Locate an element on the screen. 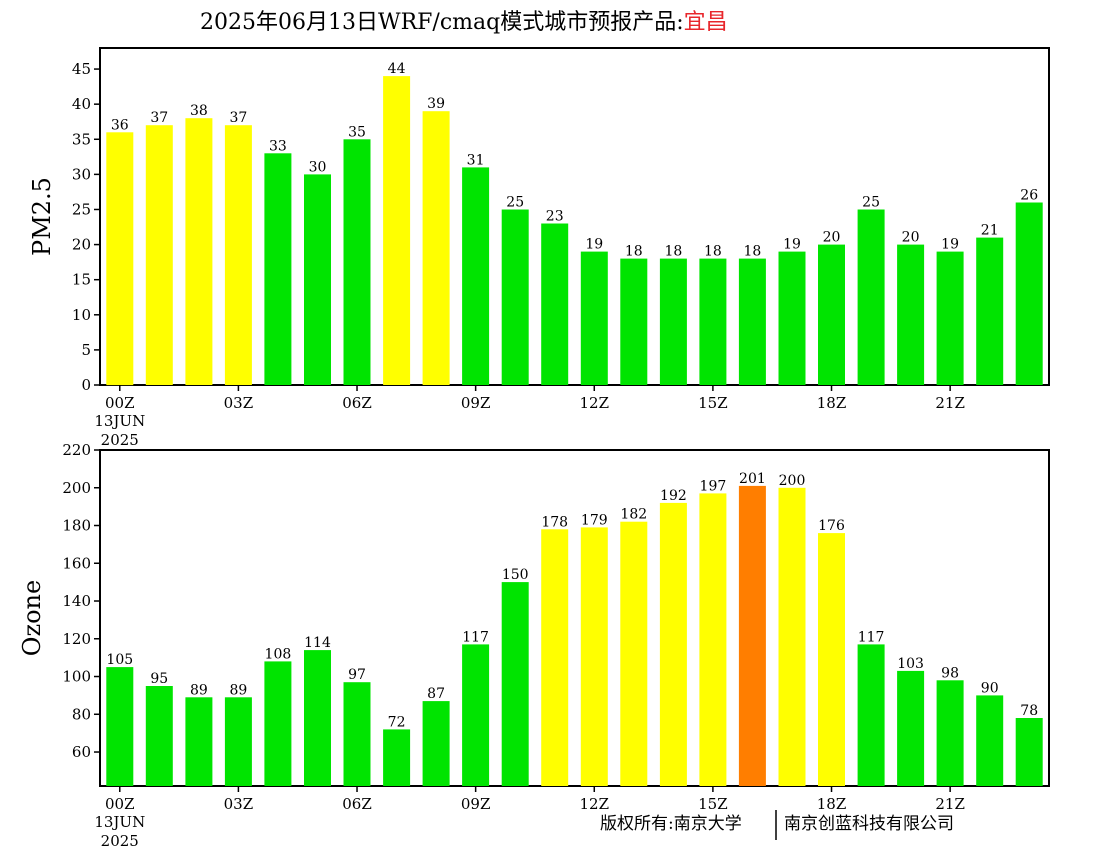  ozone-y-tick-label: 80 is located at coordinates (81, 714).